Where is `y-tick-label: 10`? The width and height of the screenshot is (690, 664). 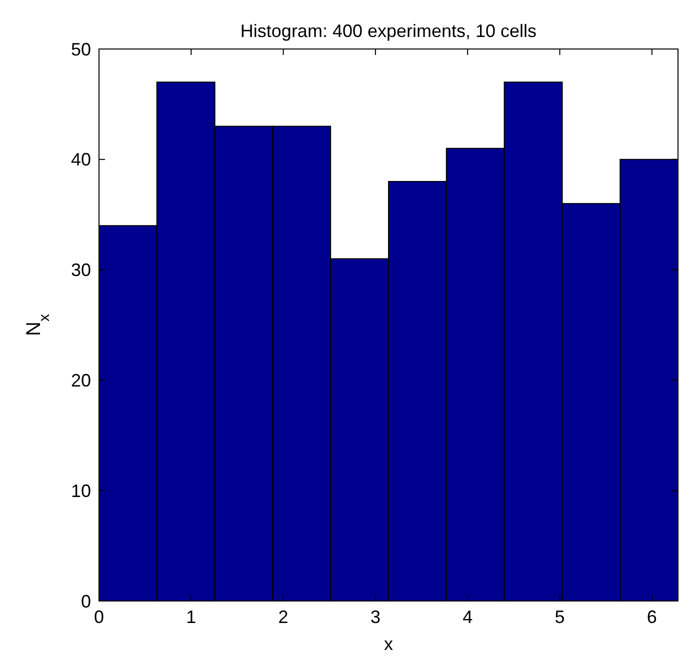 y-tick-label: 10 is located at coordinates (80, 490).